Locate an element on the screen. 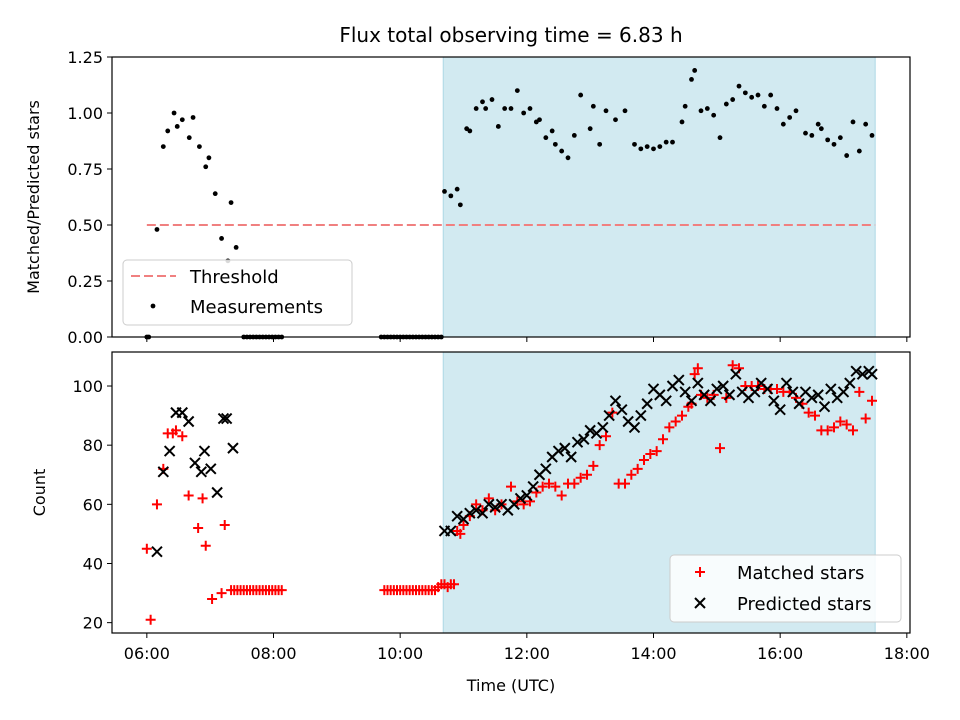  y-axis-label: Count is located at coordinates (39, 493).